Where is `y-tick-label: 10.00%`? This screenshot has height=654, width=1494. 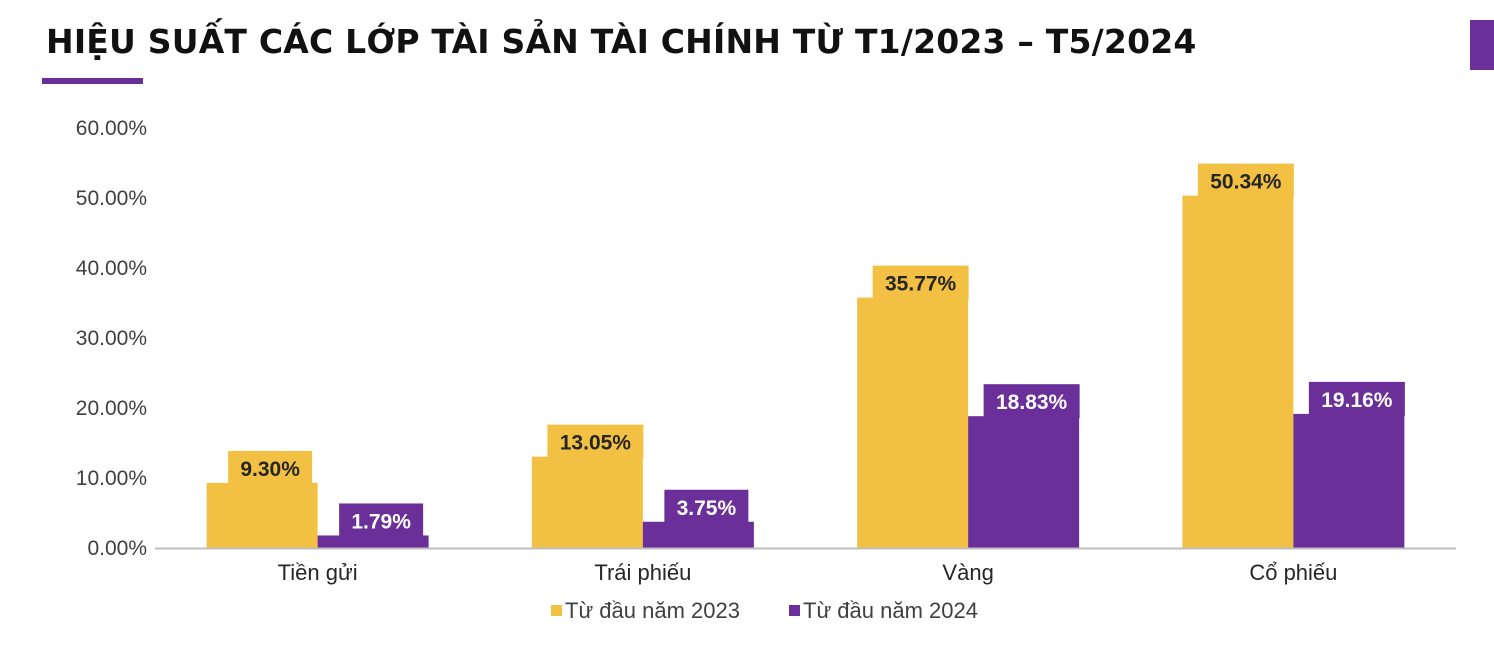 y-tick-label: 10.00% is located at coordinates (111, 478).